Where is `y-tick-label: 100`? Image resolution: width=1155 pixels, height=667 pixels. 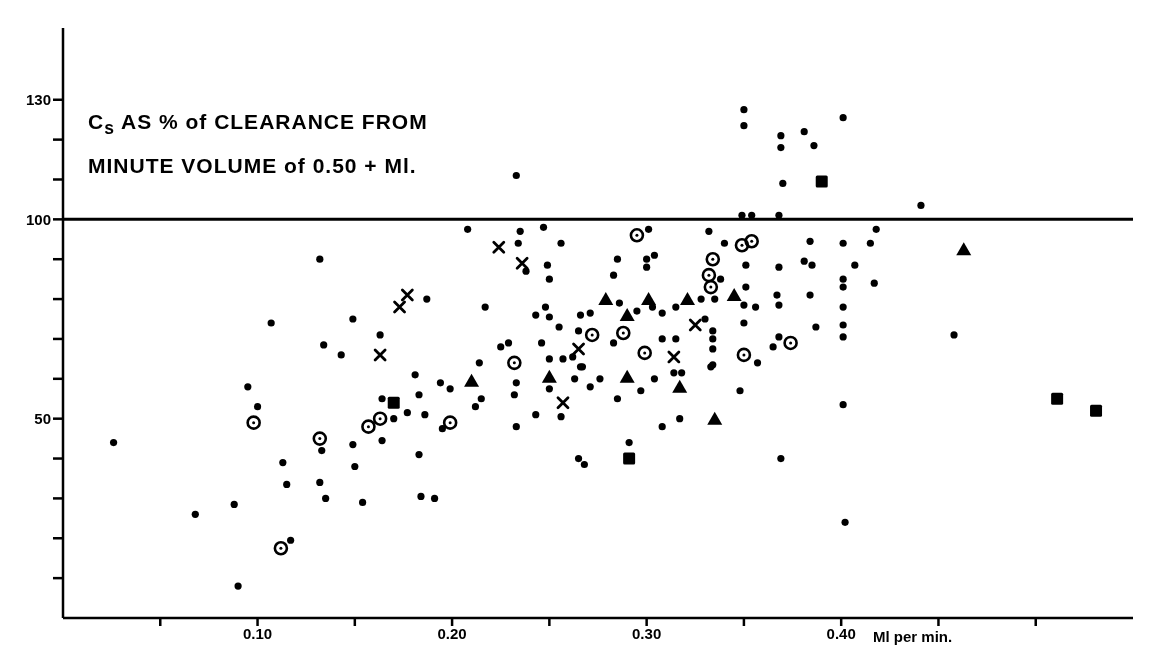
y-tick-label: 100 is located at coordinates (38, 219).